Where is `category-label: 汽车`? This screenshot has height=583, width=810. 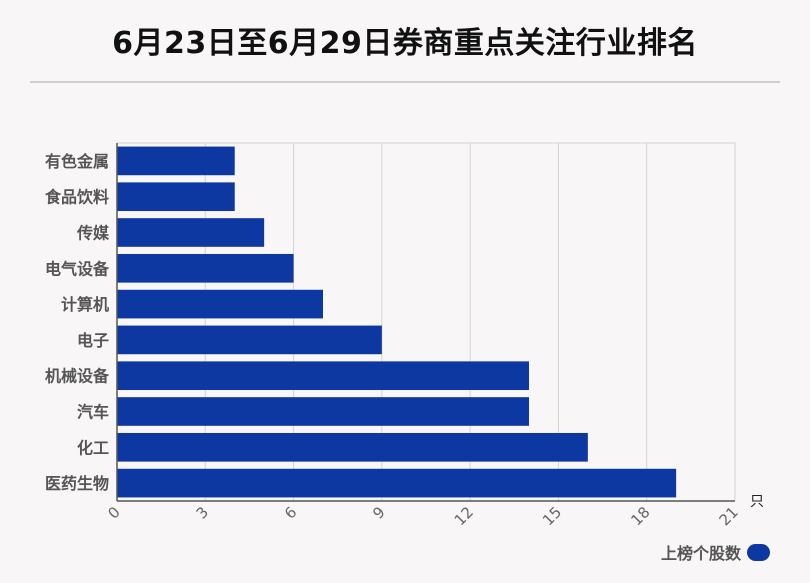 category-label: 汽车 is located at coordinates (93, 412).